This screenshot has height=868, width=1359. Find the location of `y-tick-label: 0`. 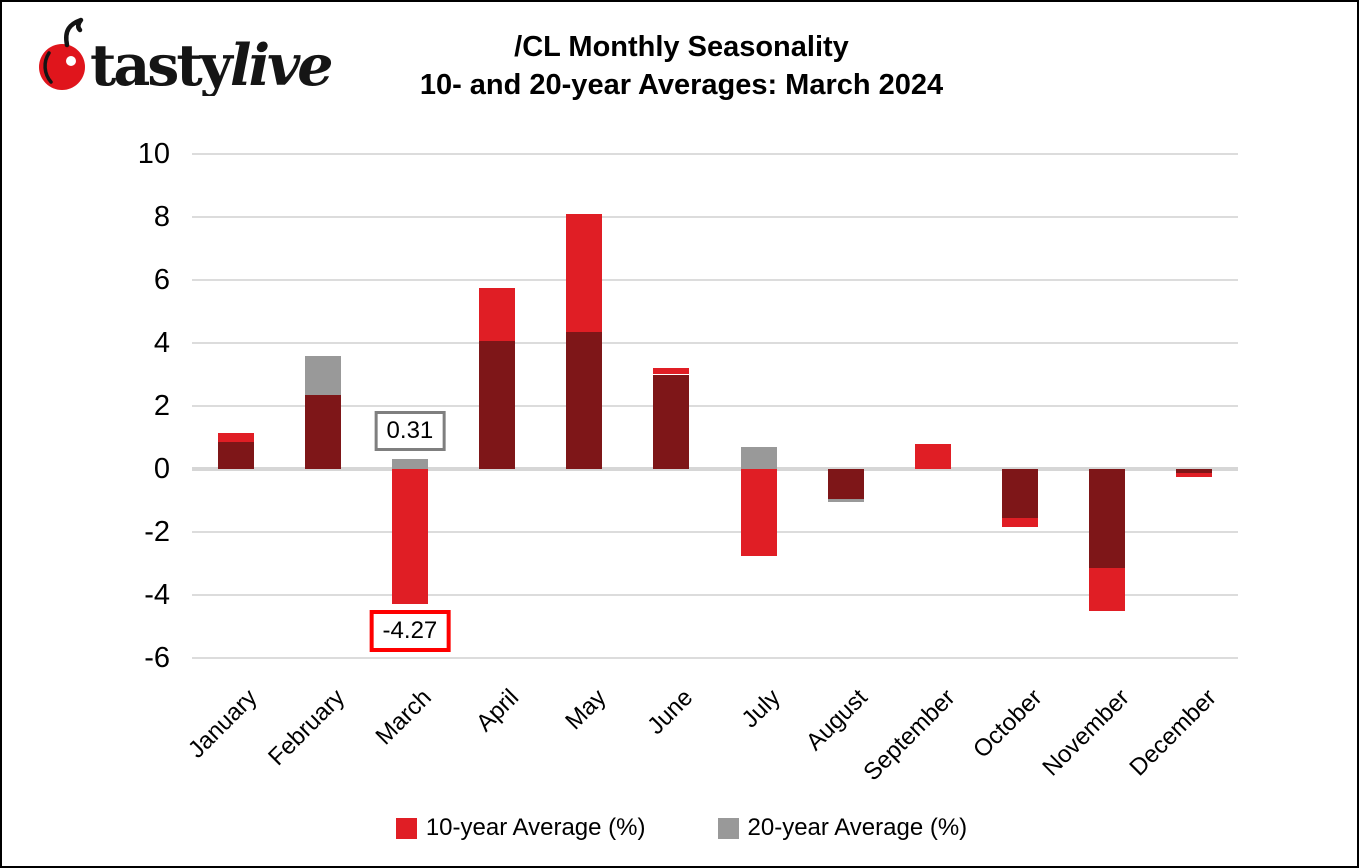

y-tick-label: 0 is located at coordinates (161, 469).